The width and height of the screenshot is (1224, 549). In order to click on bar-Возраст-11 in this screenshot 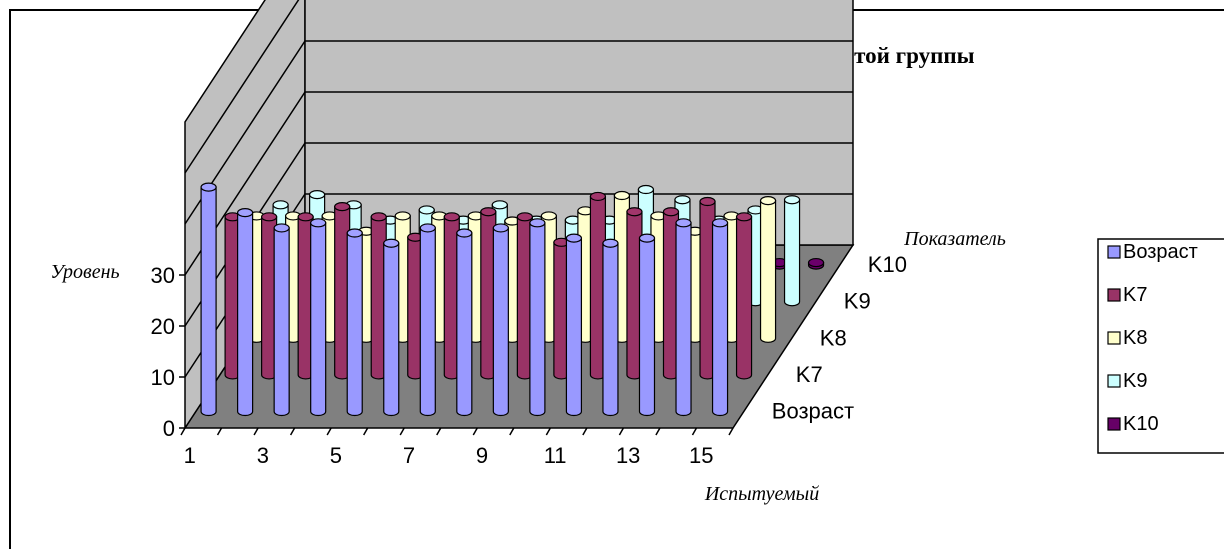, I will do `click(574, 325)`.